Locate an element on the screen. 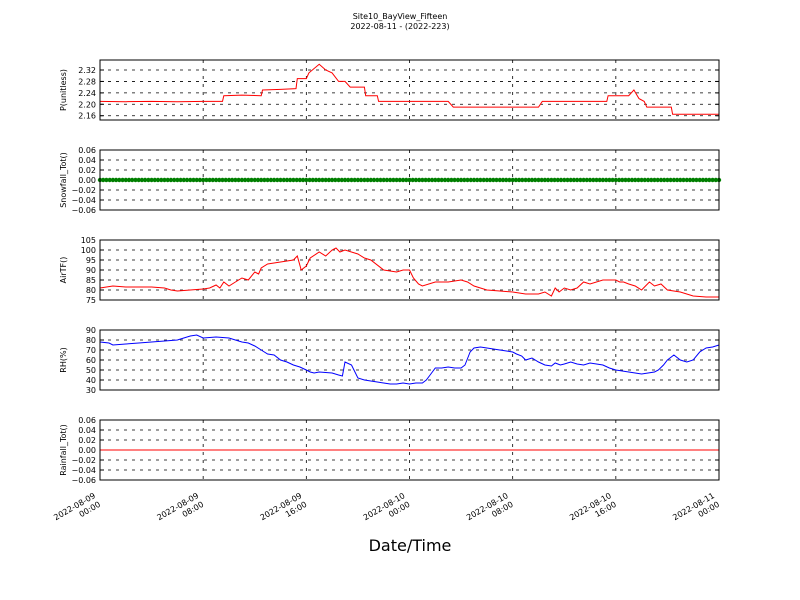 This screenshot has width=800, height=600. panel-p: 2.16 2.20 2.24 2.28 2.32 P(unitless) is located at coordinates (389, 90).